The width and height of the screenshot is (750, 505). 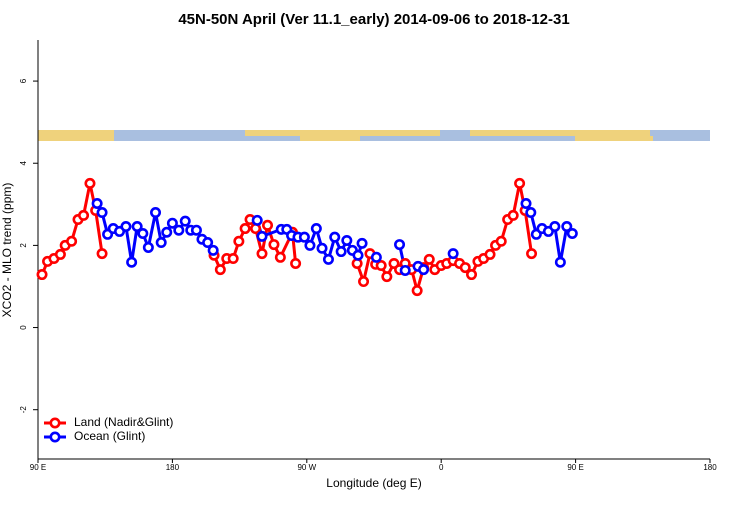 What do you see at coordinates (374, 135) in the screenshot?
I see `map-strip` at bounding box center [374, 135].